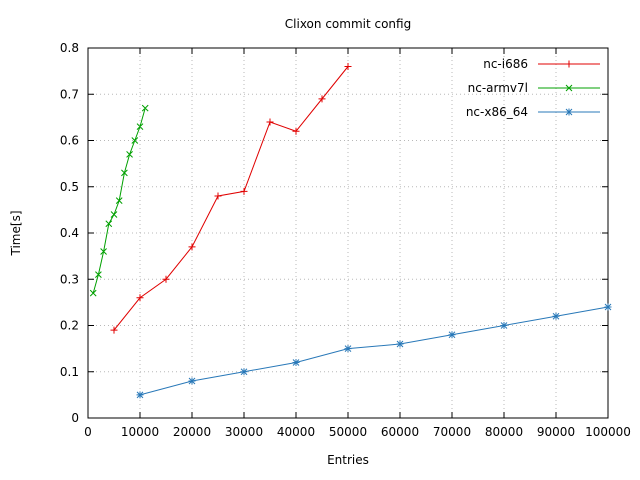 The width and height of the screenshot is (640, 480). I want to click on y-tick-label: 0.8, so click(69, 48).